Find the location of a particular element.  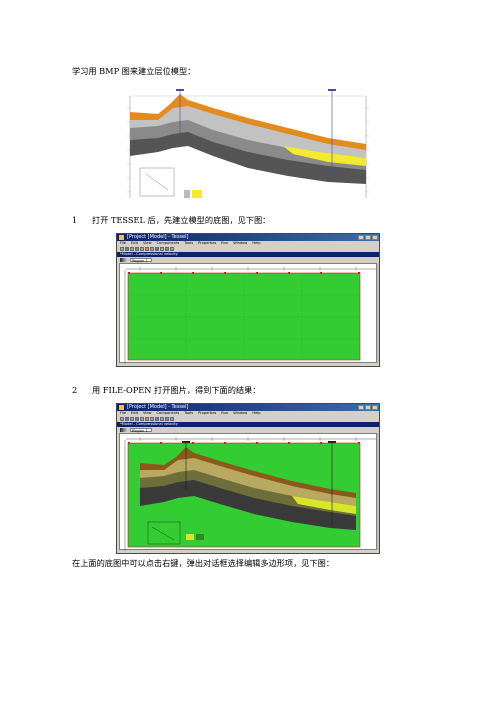

imported-bmp-section is located at coordinates (248, 493).